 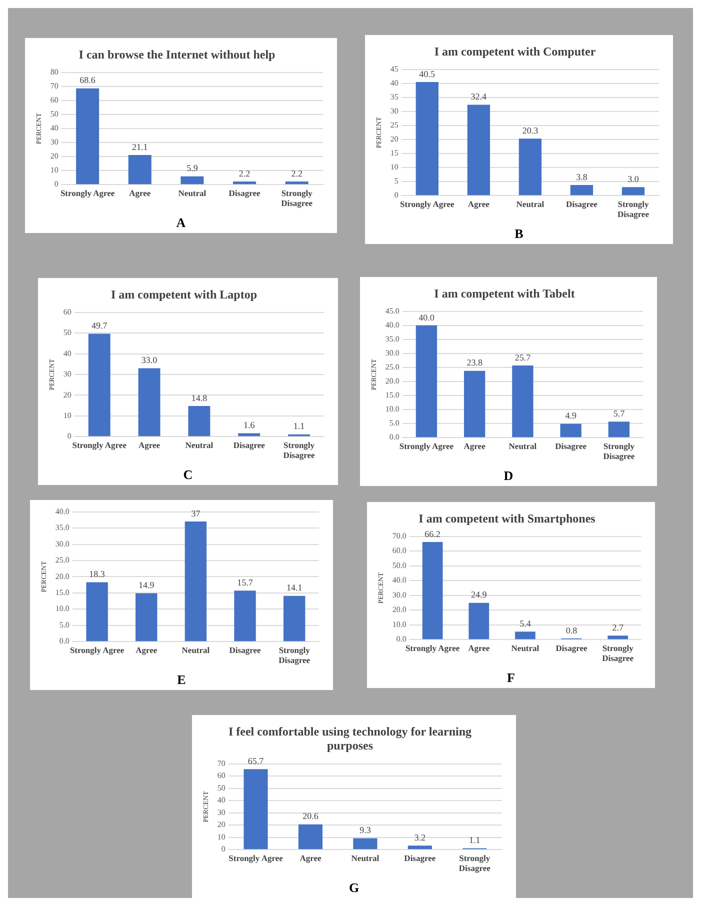 What do you see at coordinates (88, 80) in the screenshot?
I see `data-label: 68.6` at bounding box center [88, 80].